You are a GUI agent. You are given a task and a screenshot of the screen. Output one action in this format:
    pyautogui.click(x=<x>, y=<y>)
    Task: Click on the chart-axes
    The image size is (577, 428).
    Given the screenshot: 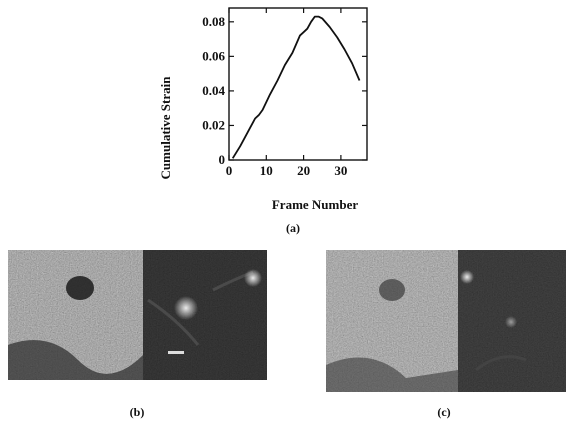 What is the action you would take?
    pyautogui.click(x=298, y=84)
    